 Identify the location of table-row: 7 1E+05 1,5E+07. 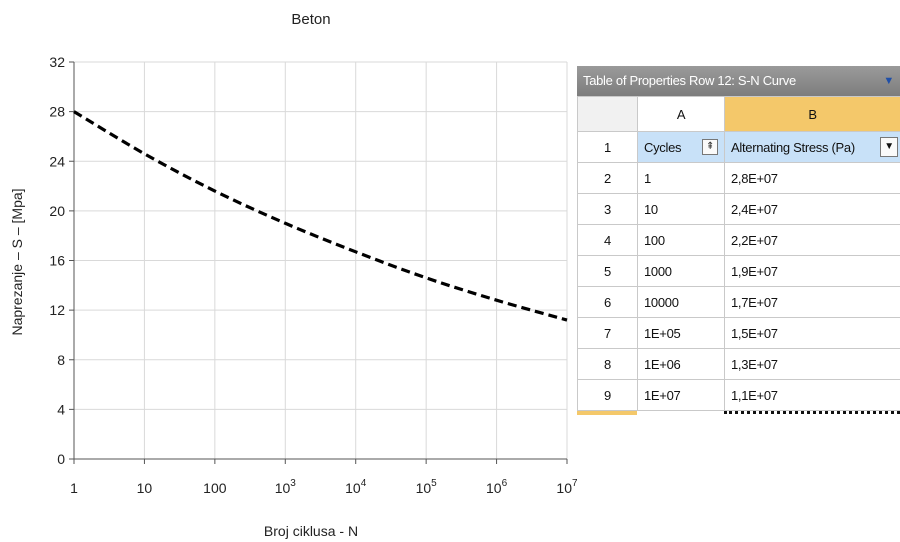
(738, 333).